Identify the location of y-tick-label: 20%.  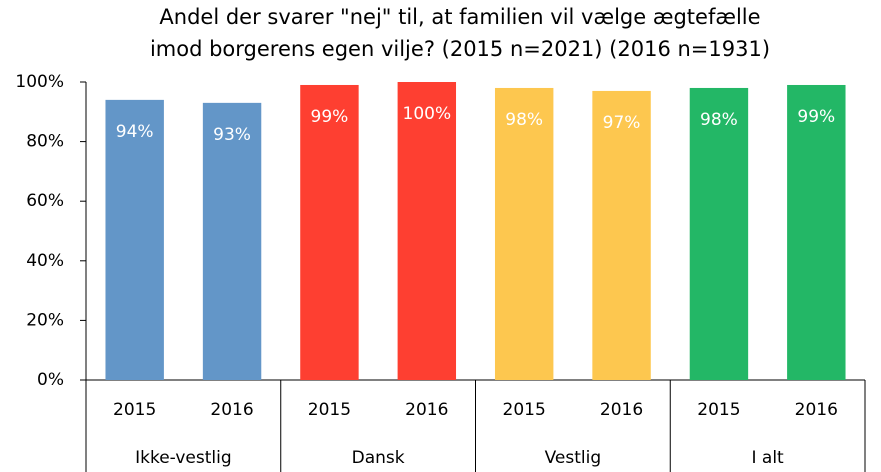
(45, 320).